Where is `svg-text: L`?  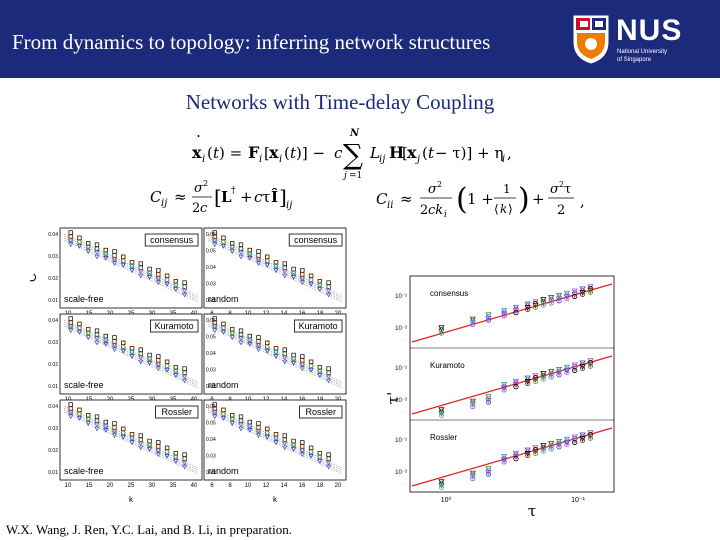
svg-text: L is located at coordinates (226, 197).